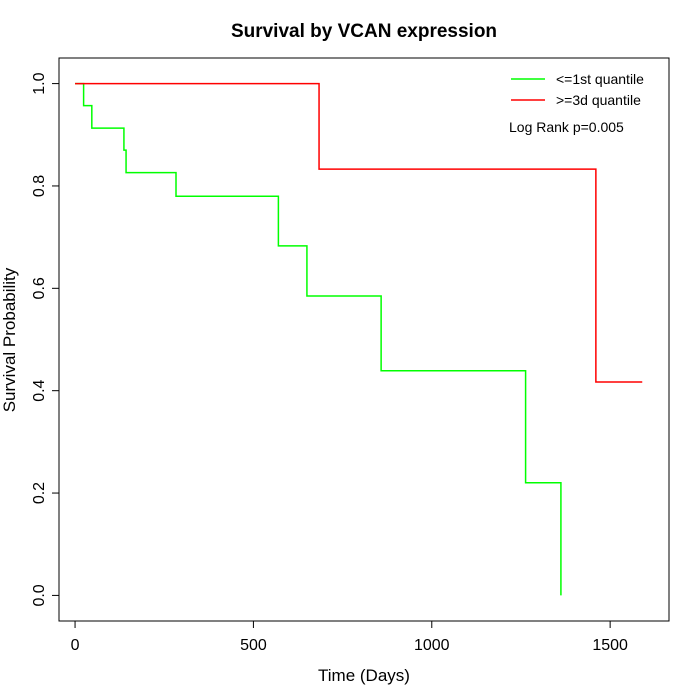 The image size is (700, 700). I want to click on chart-title: Survival by VCAN expression, so click(364, 31).